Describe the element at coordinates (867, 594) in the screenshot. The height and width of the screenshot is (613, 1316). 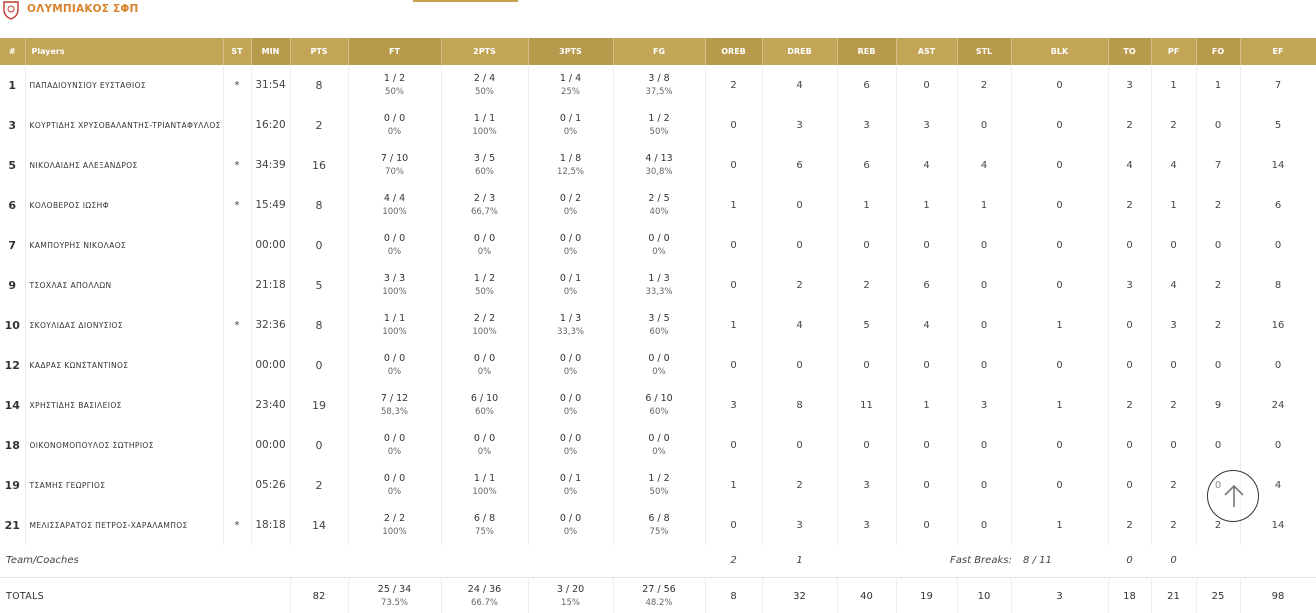
I see `totals-reb: 40` at that location.